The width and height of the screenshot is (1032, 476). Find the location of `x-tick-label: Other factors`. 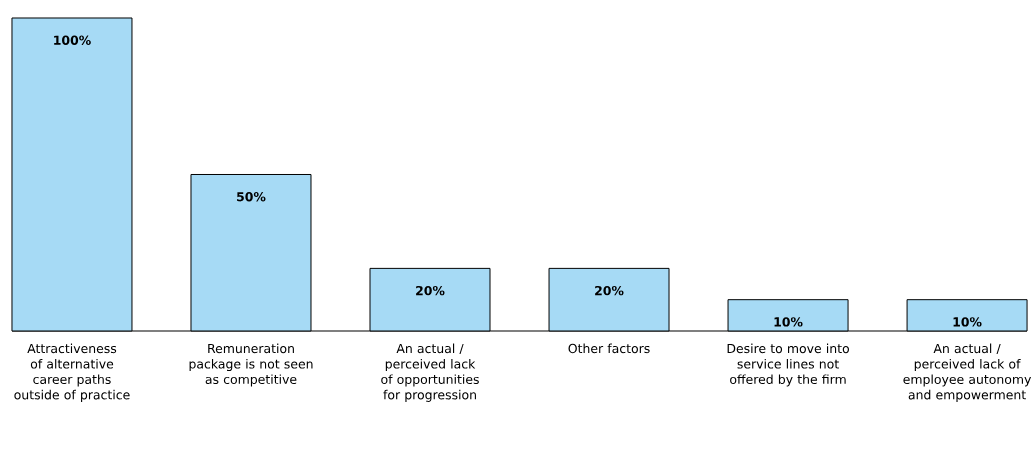

x-tick-label: Other factors is located at coordinates (609, 348).